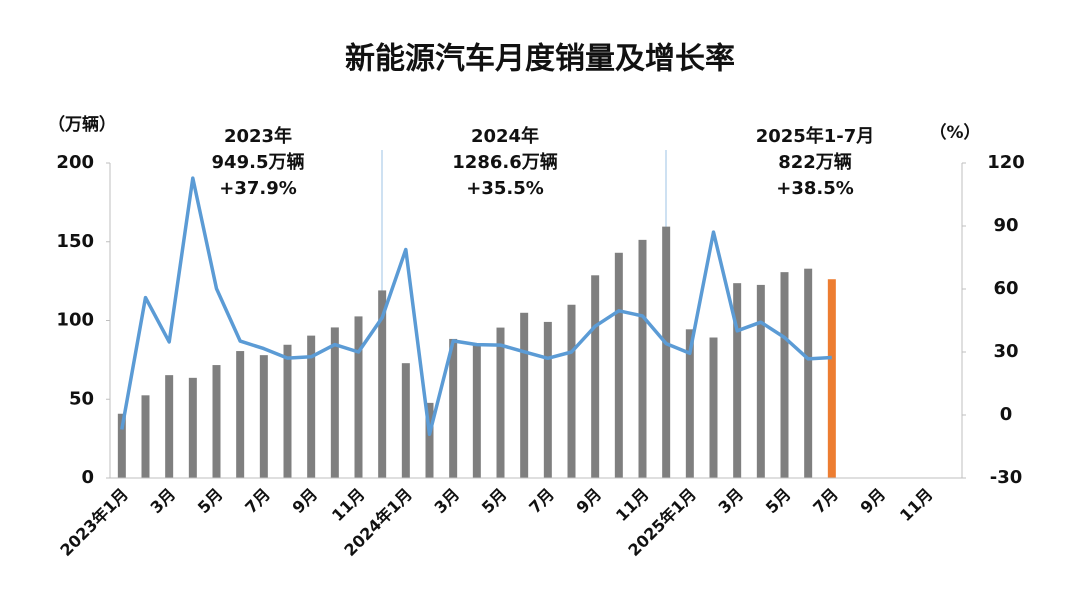  What do you see at coordinates (82, 124) in the screenshot?
I see `y-axis-label: （万辆）` at bounding box center [82, 124].